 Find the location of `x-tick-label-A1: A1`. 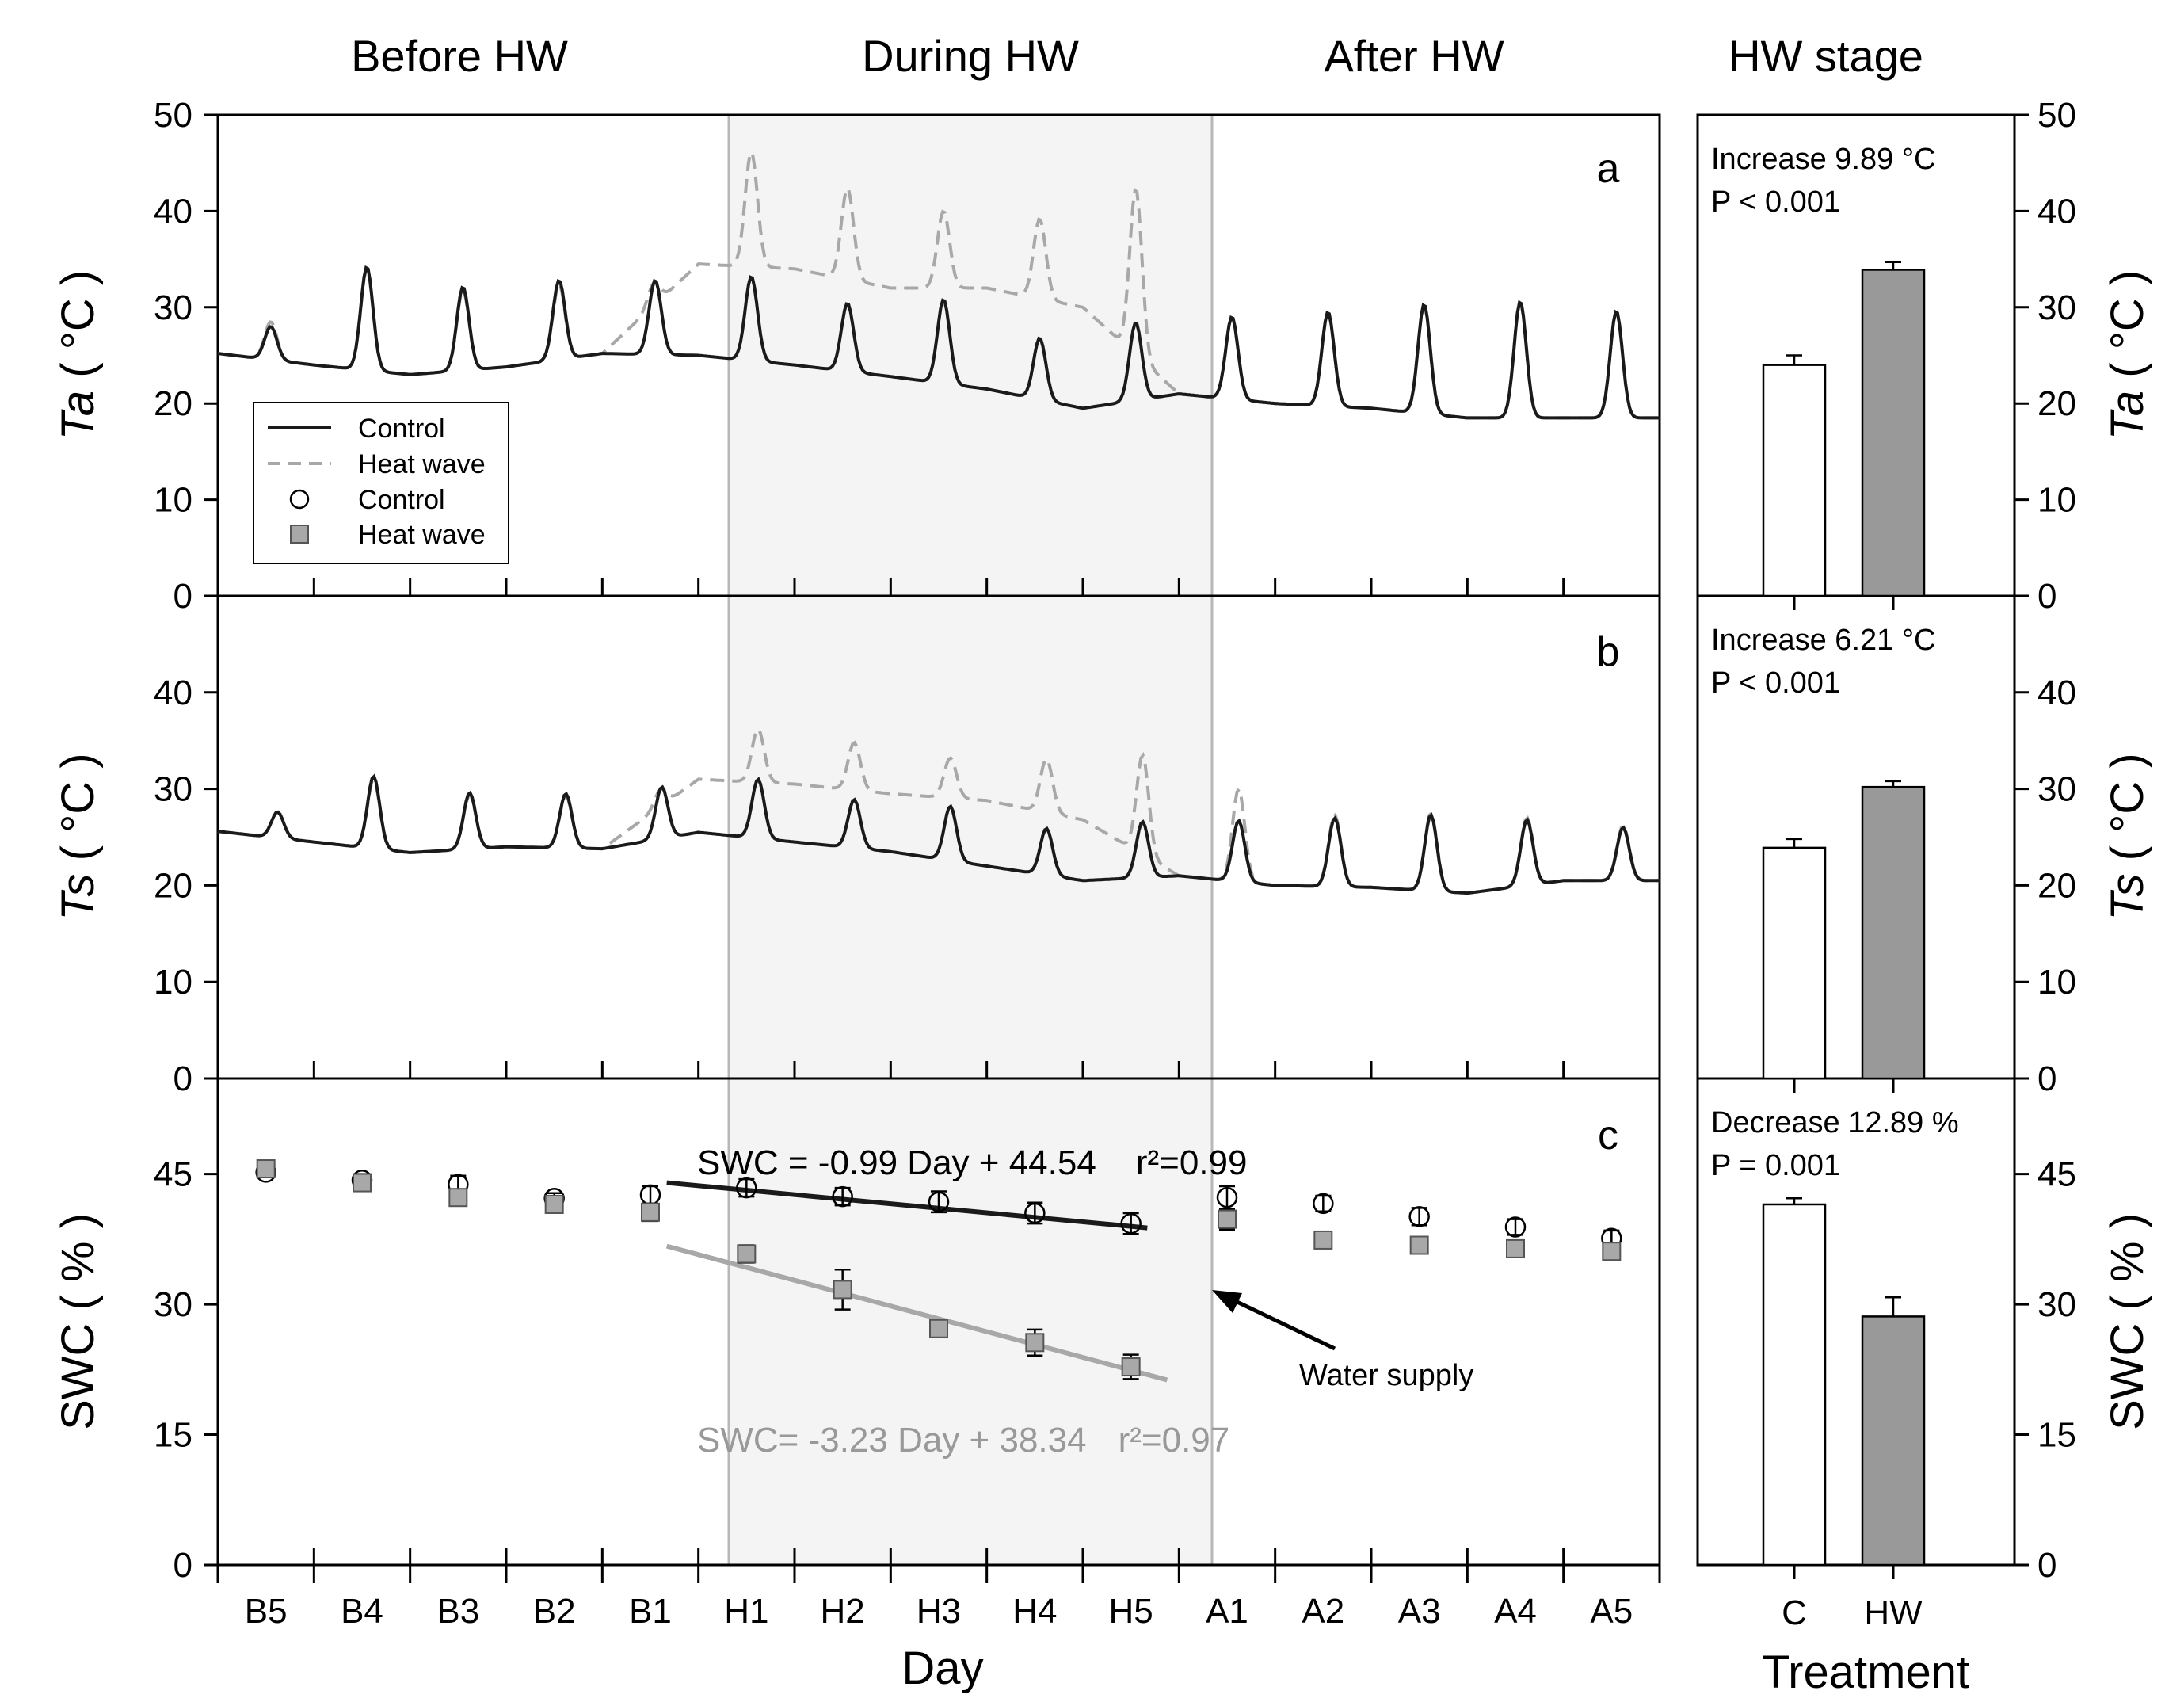

x-tick-label-A1: A1 is located at coordinates (1227, 1611).